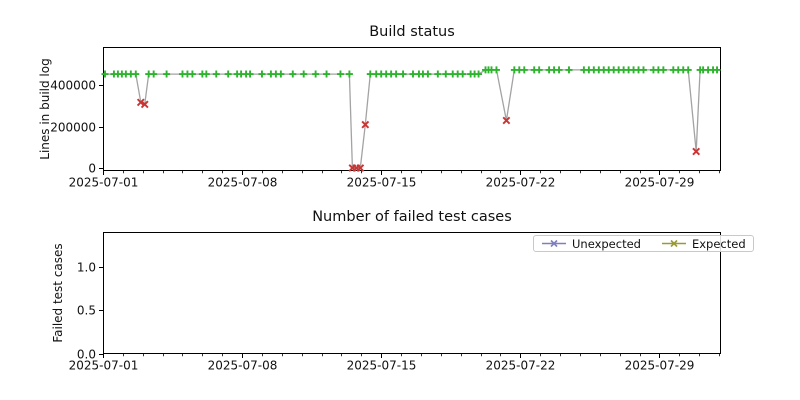 The height and width of the screenshot is (400, 800). Describe the element at coordinates (86, 311) in the screenshot. I see `y-tick-label: 0.5` at that location.